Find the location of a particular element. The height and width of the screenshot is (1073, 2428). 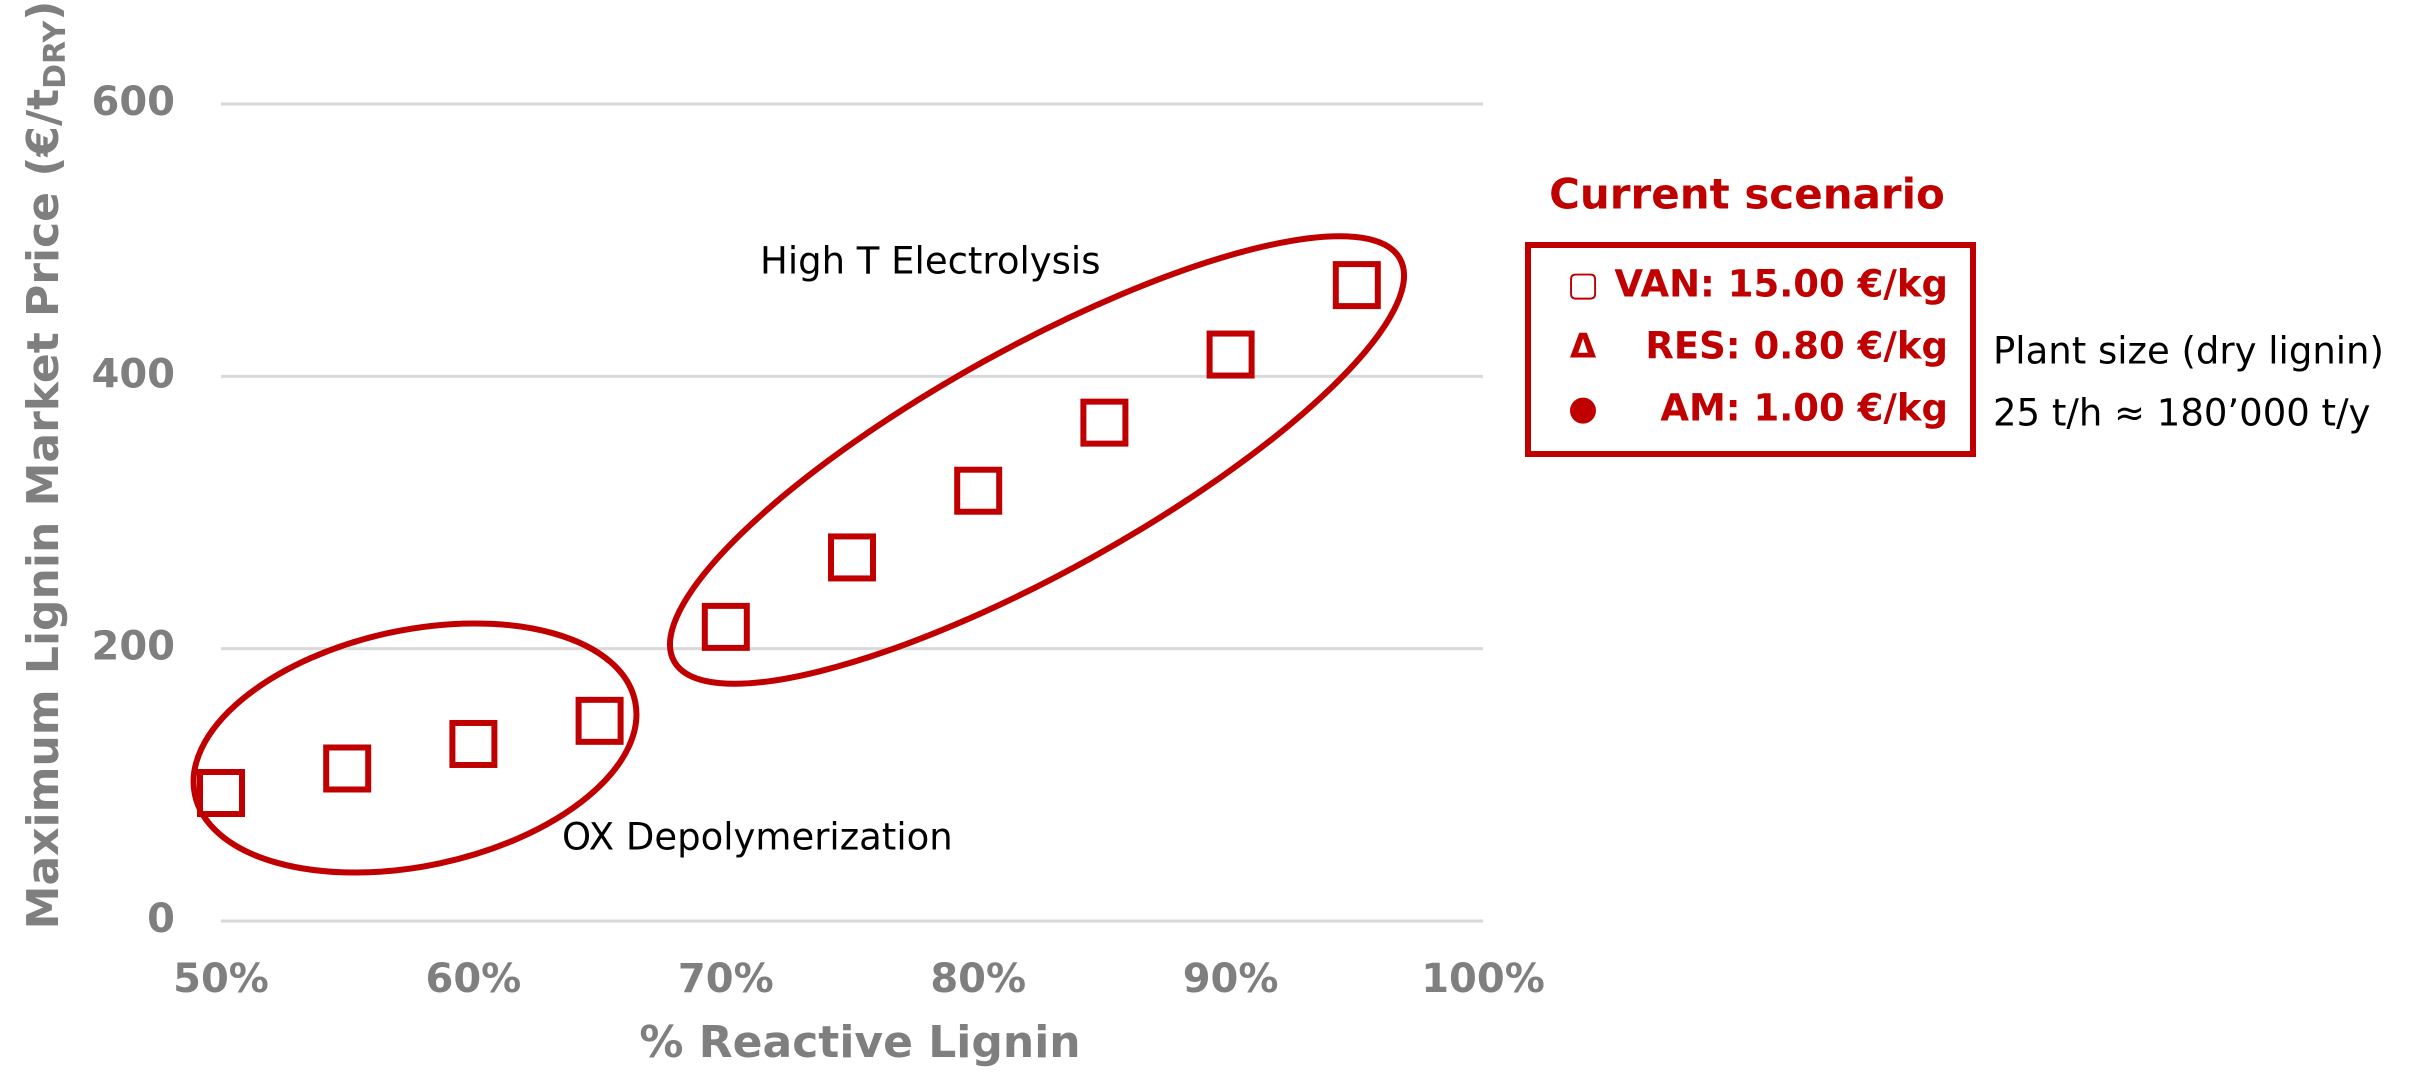

scenario-item: VAN: 15.00 €/kg is located at coordinates (1781, 284).